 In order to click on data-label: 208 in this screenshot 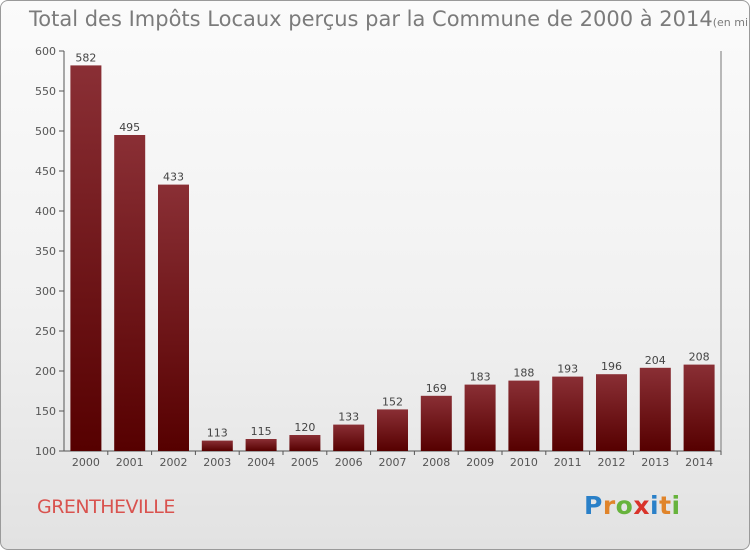, I will do `click(699, 357)`.